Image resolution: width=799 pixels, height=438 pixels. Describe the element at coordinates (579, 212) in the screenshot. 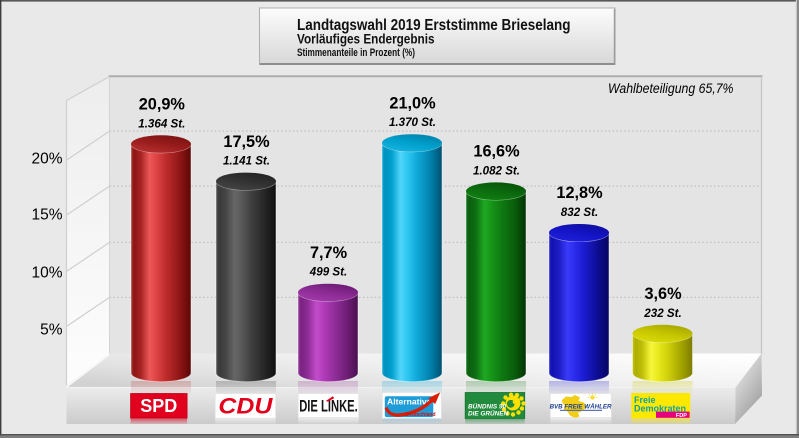

I see `svg-text: 832 St.` at that location.